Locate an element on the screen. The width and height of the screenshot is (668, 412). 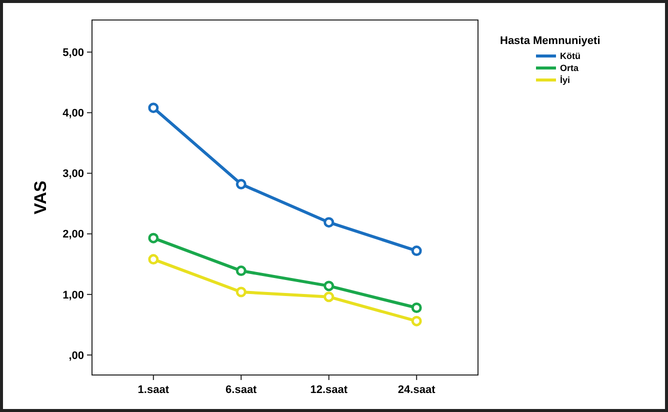
legend-label: Kötü is located at coordinates (570, 56).